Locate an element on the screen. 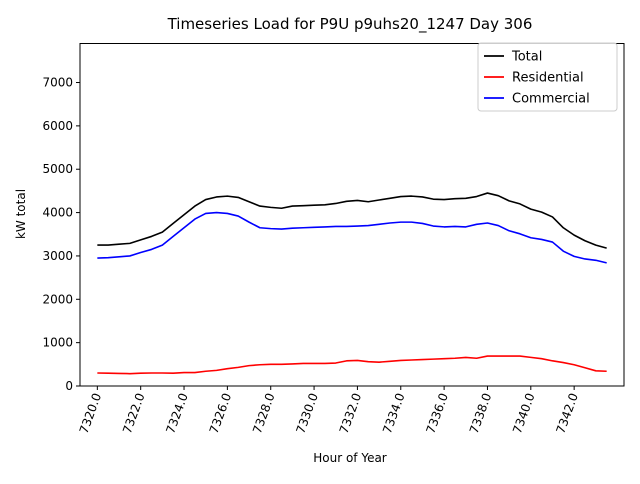 Image resolution: width=640 pixels, height=484 pixels. y-tick-label: 1000 is located at coordinates (57, 343).